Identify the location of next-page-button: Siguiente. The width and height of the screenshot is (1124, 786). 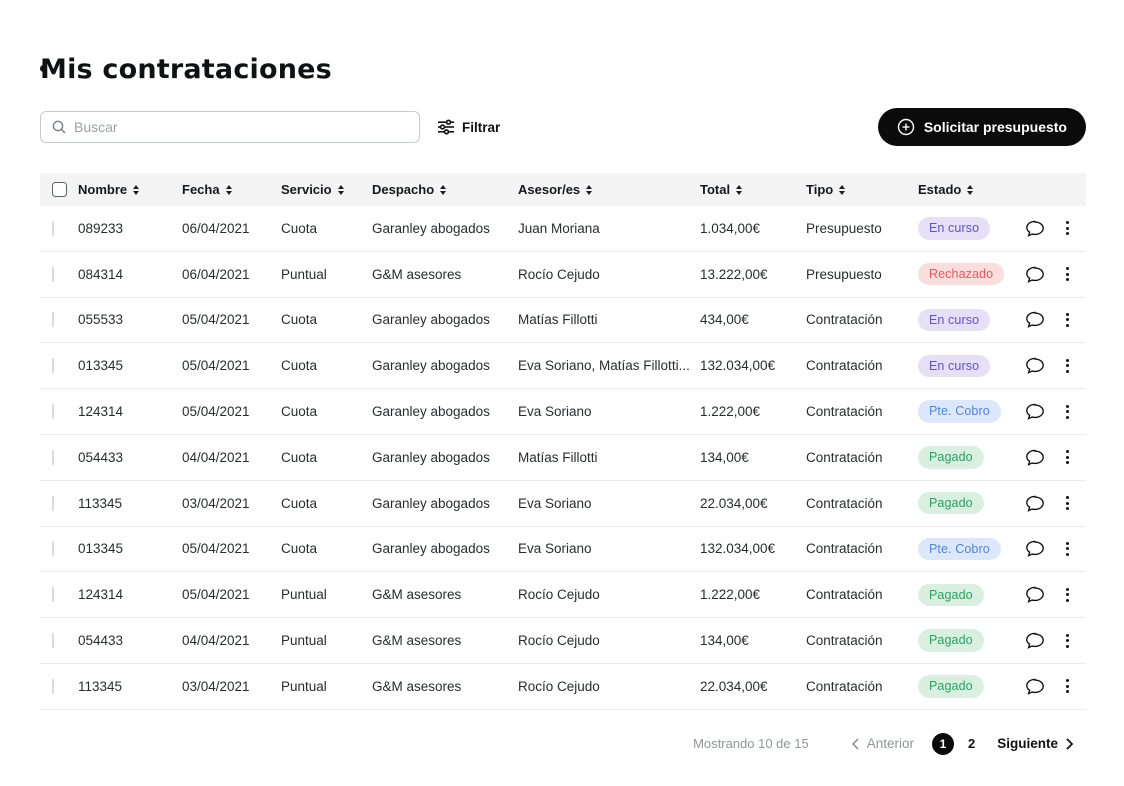
(1035, 743).